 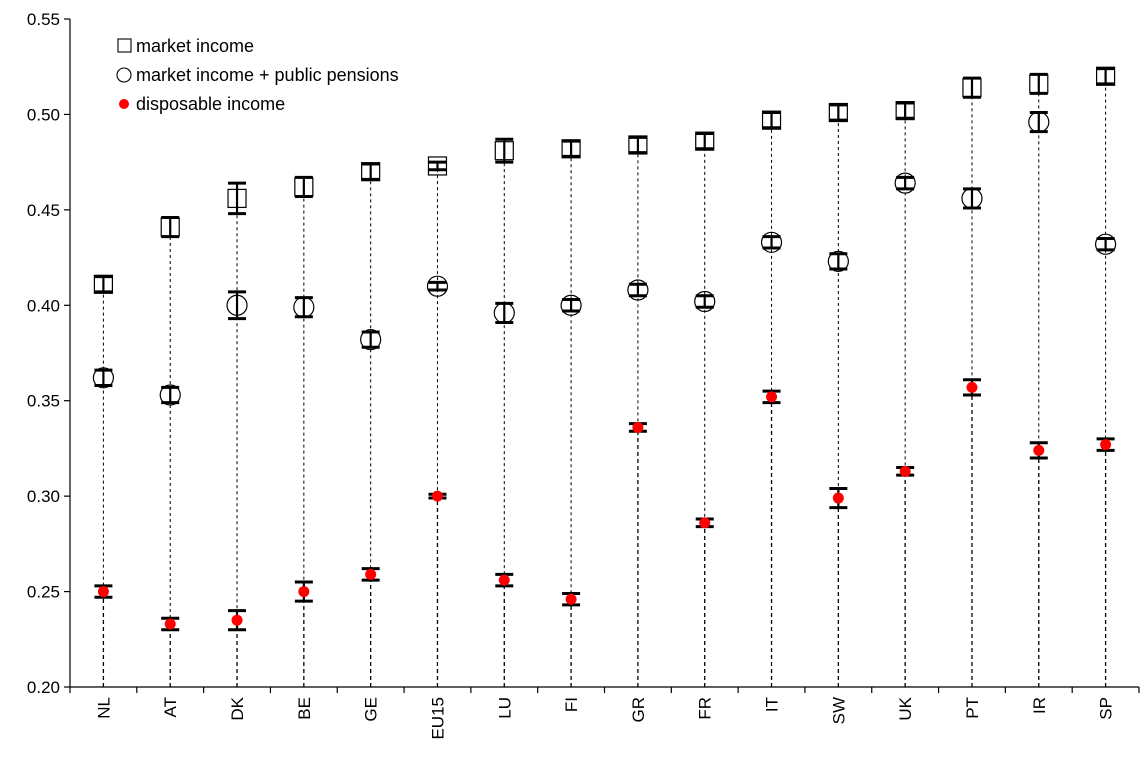 I want to click on disposable-income-point-BE, so click(x=304, y=592).